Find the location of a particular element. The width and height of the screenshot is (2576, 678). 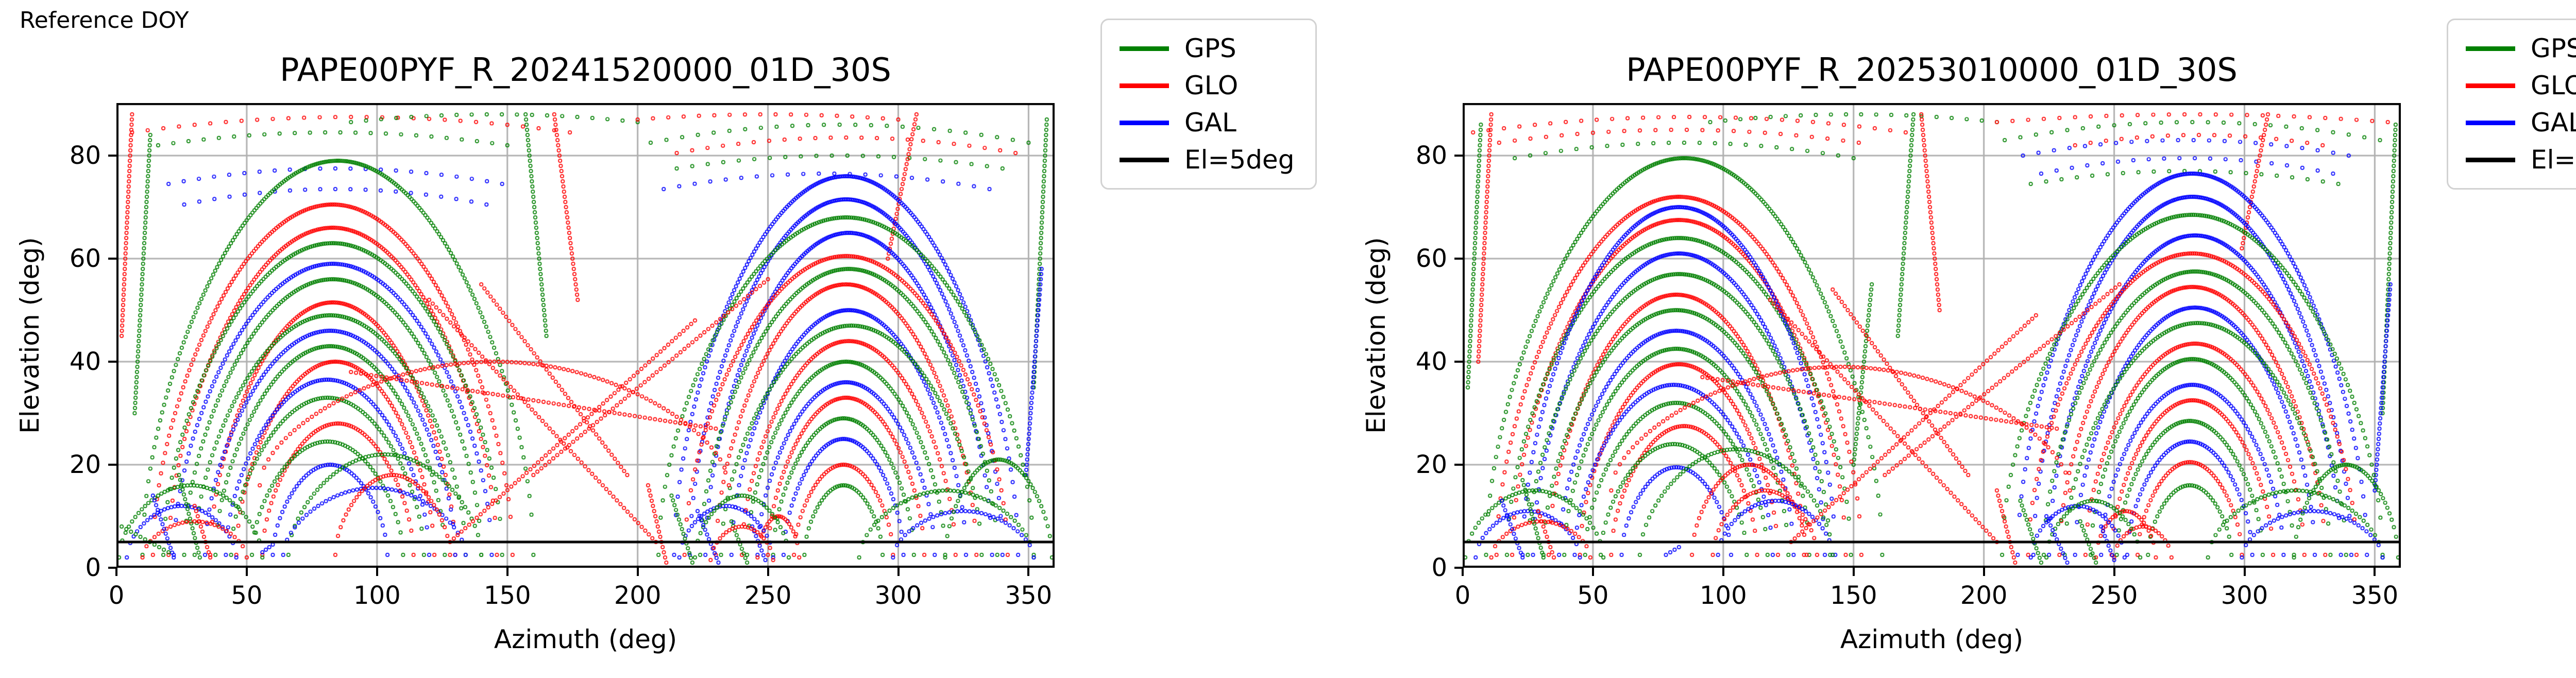

reference-doy-label: Reference DOY is located at coordinates (104, 20).